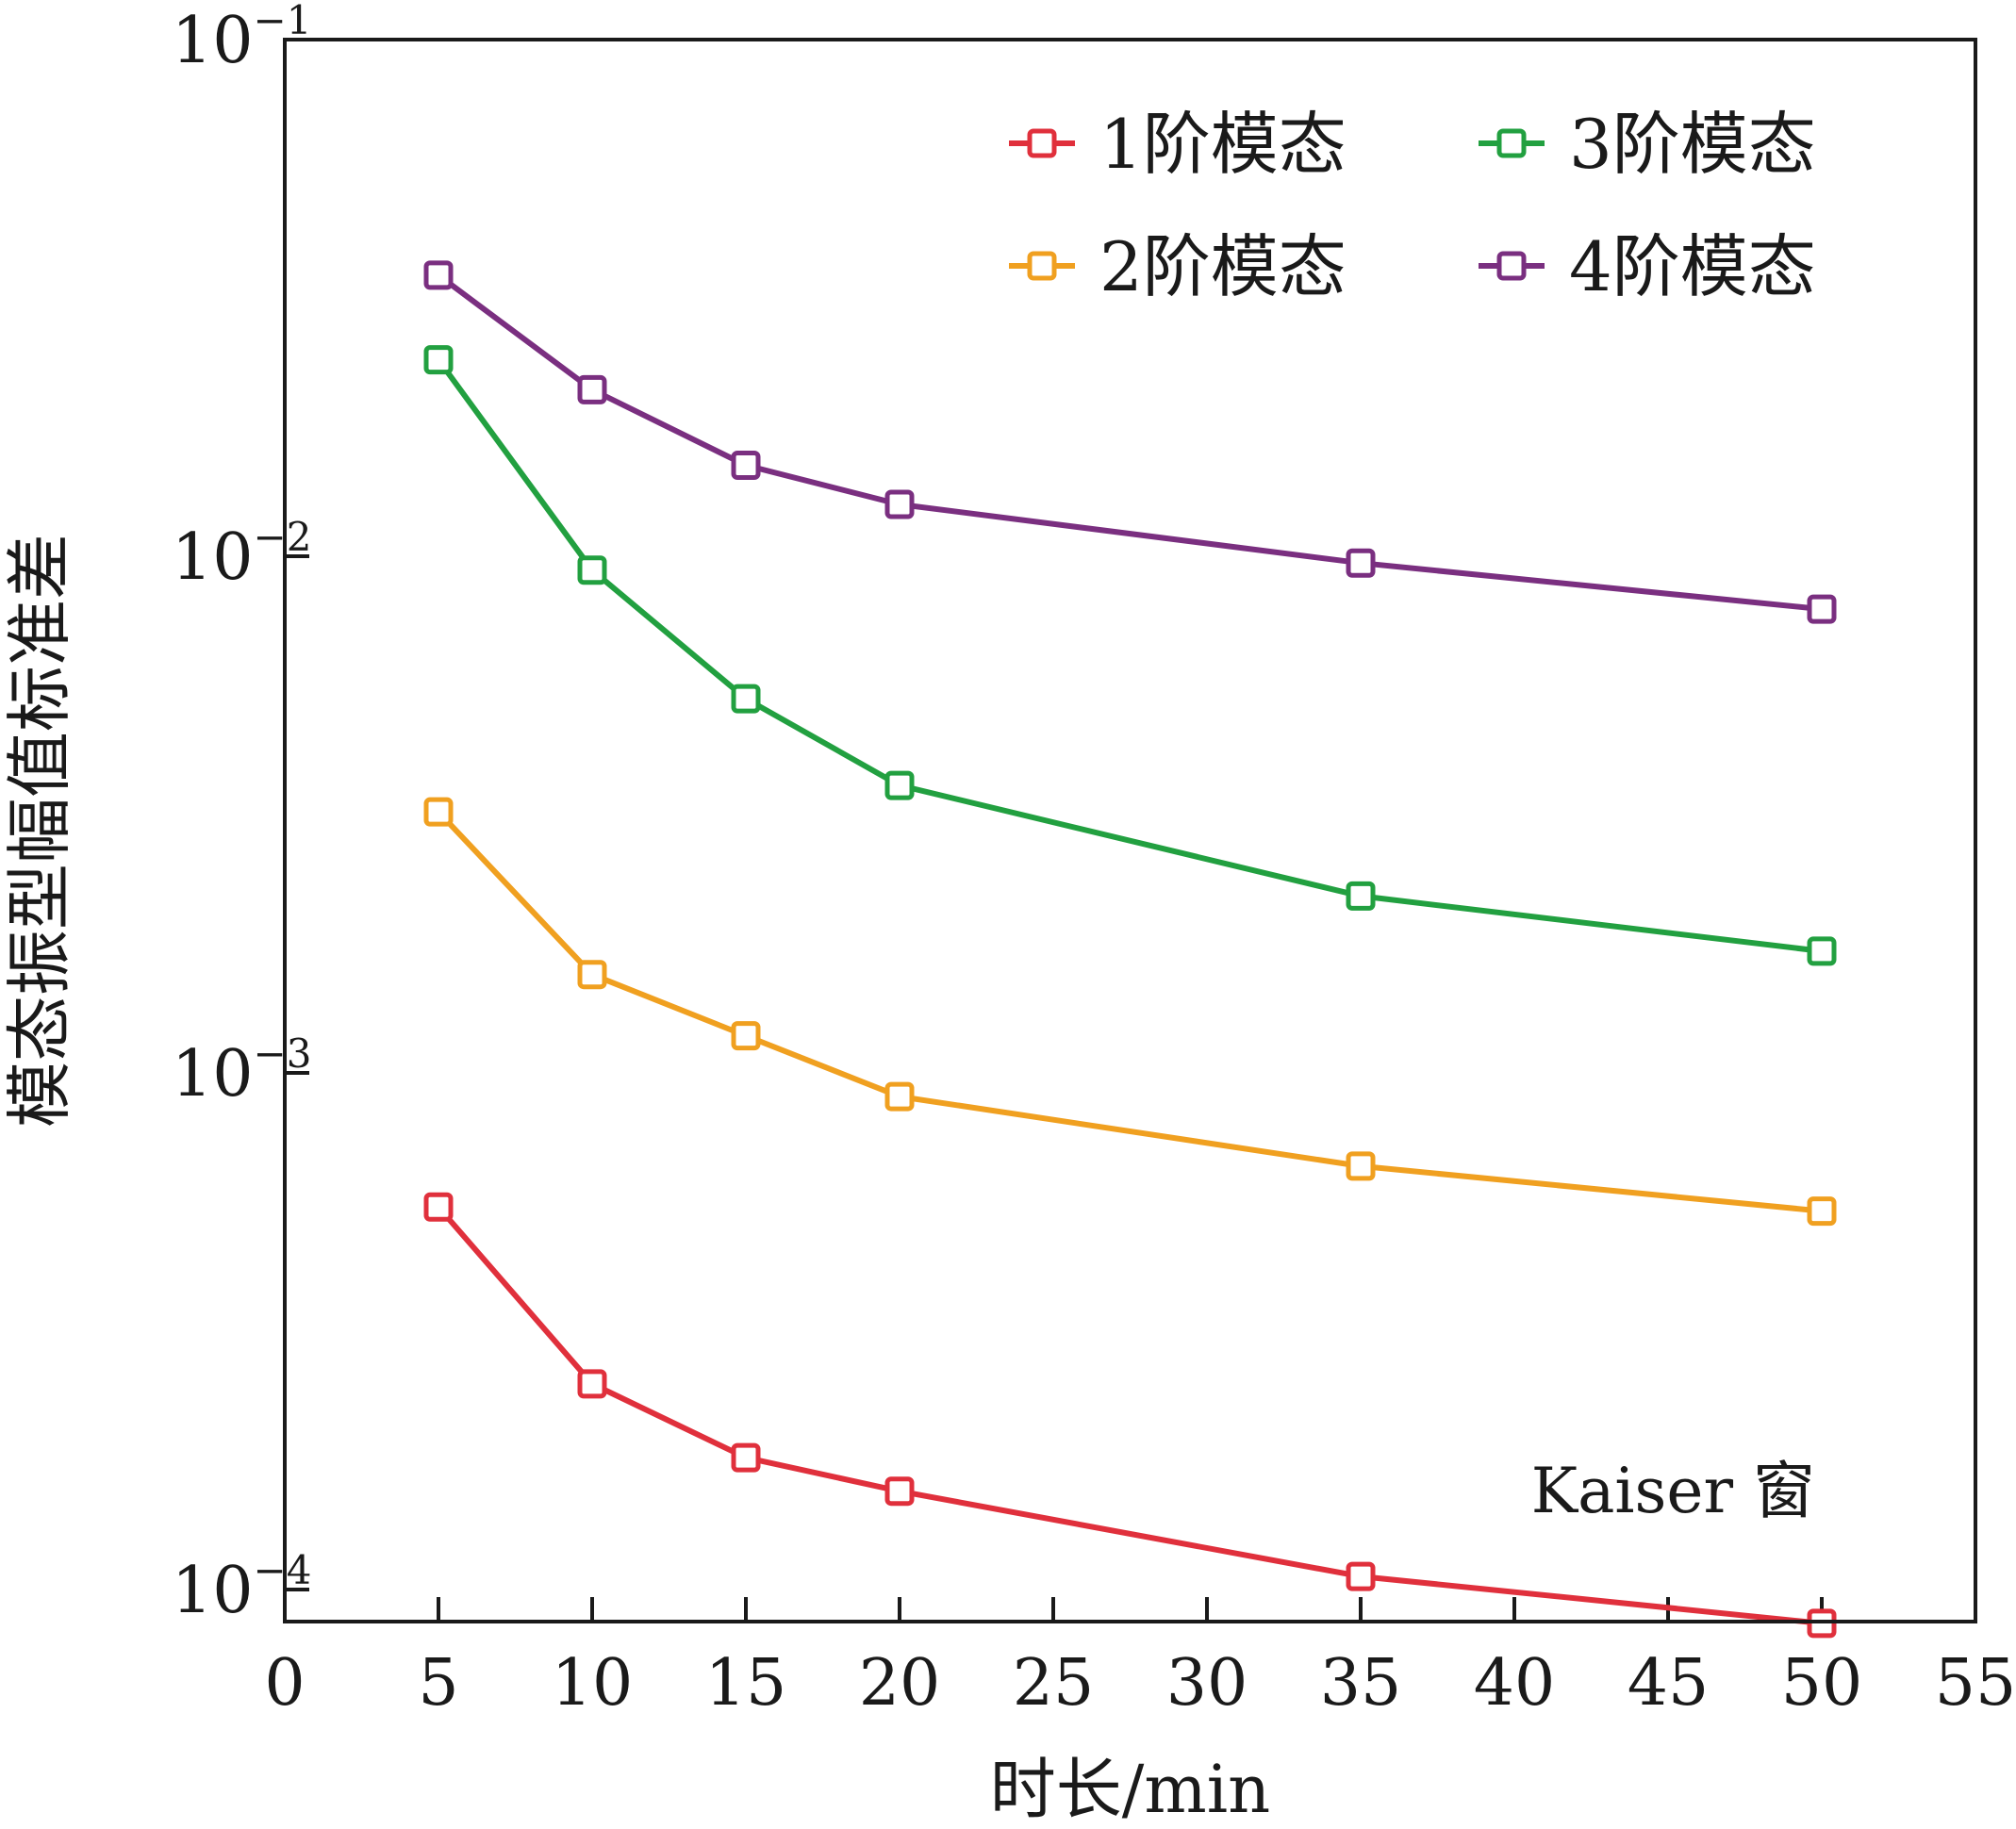 The height and width of the screenshot is (1829, 2016). What do you see at coordinates (241, 1071) in the screenshot?
I see `y-tick-label: 10⁻³` at bounding box center [241, 1071].